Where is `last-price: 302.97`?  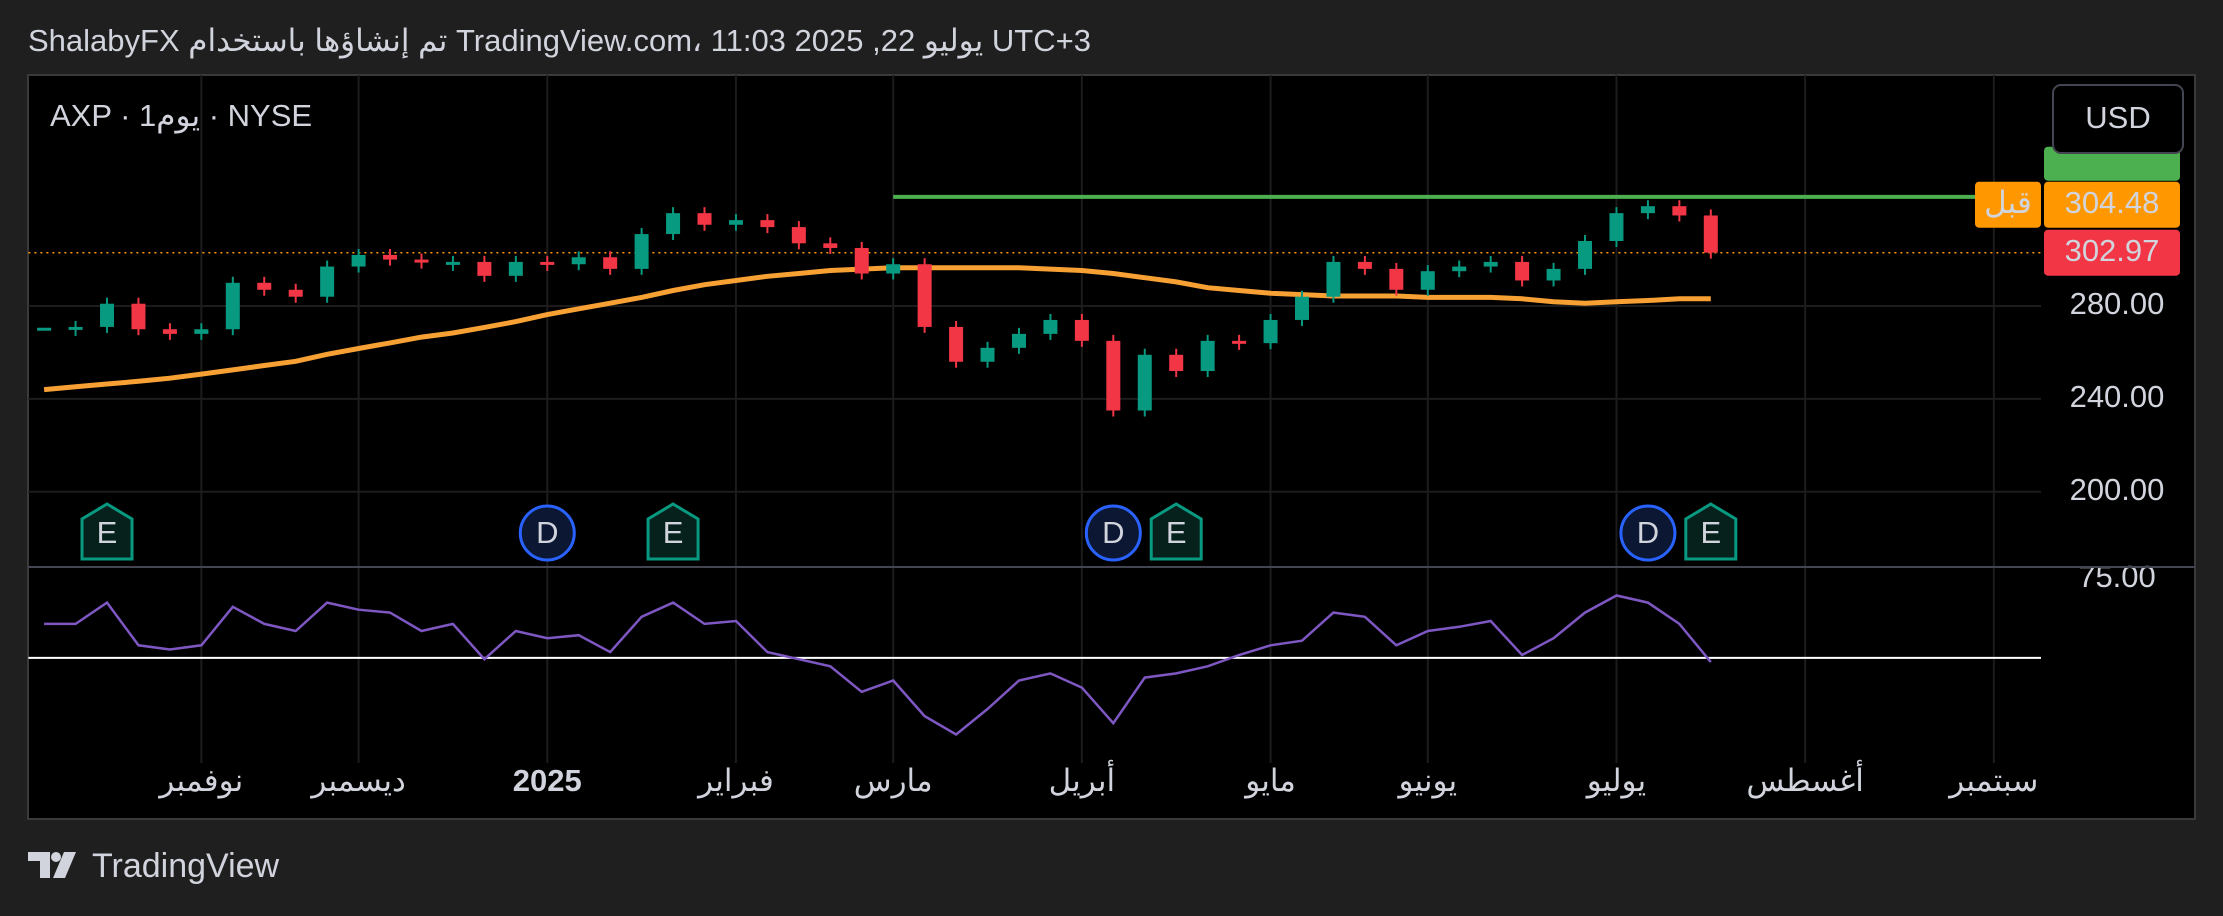
last-price: 302.97 is located at coordinates (2112, 250).